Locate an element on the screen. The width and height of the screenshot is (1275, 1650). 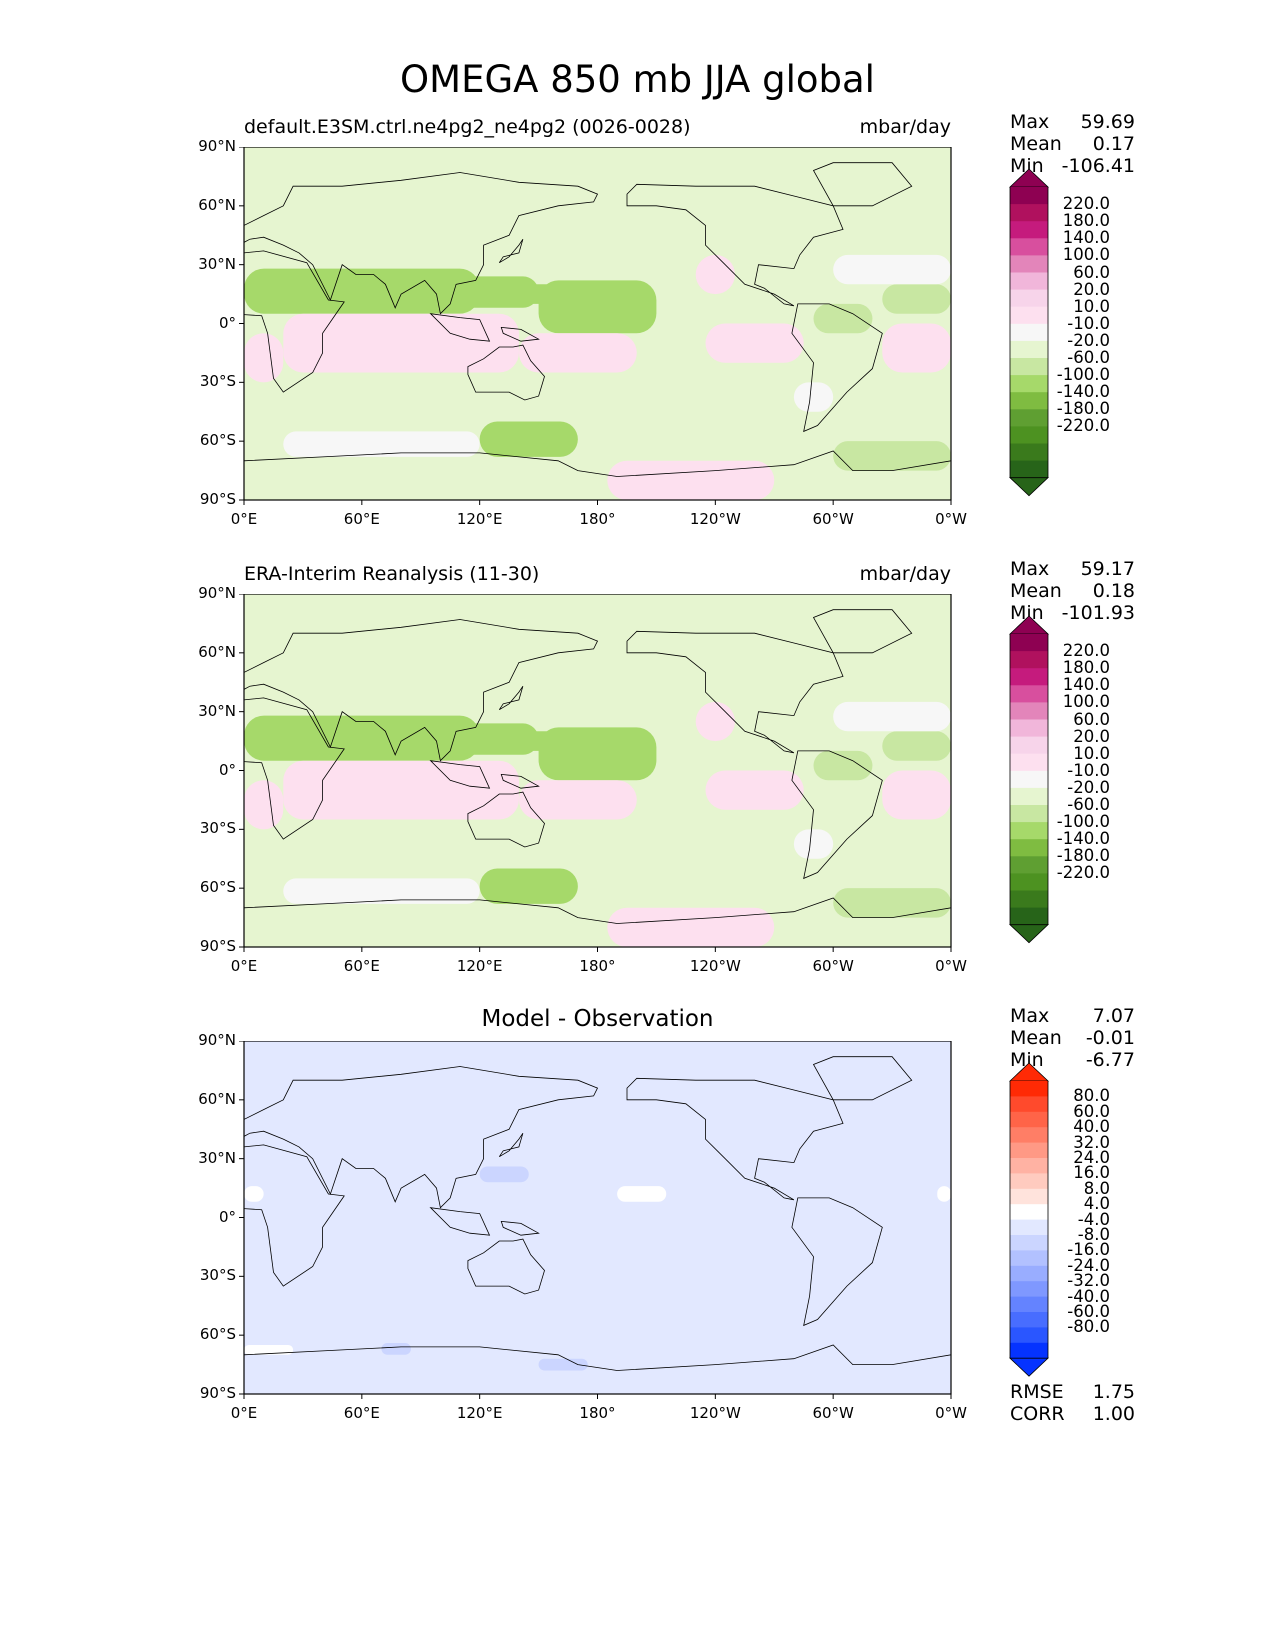
stat-max: Max 59.17 is located at coordinates (1072, 569).